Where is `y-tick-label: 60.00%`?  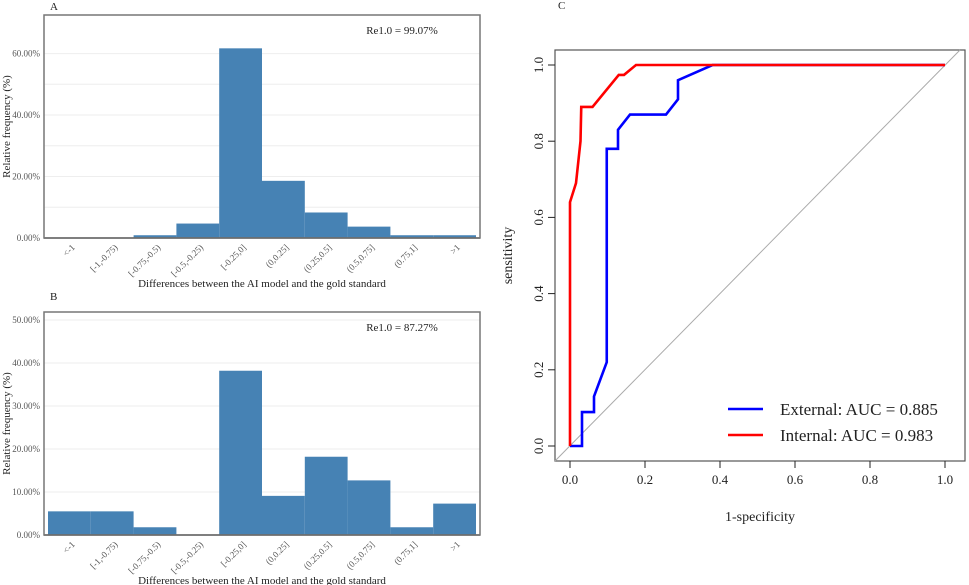 y-tick-label: 60.00% is located at coordinates (26, 54).